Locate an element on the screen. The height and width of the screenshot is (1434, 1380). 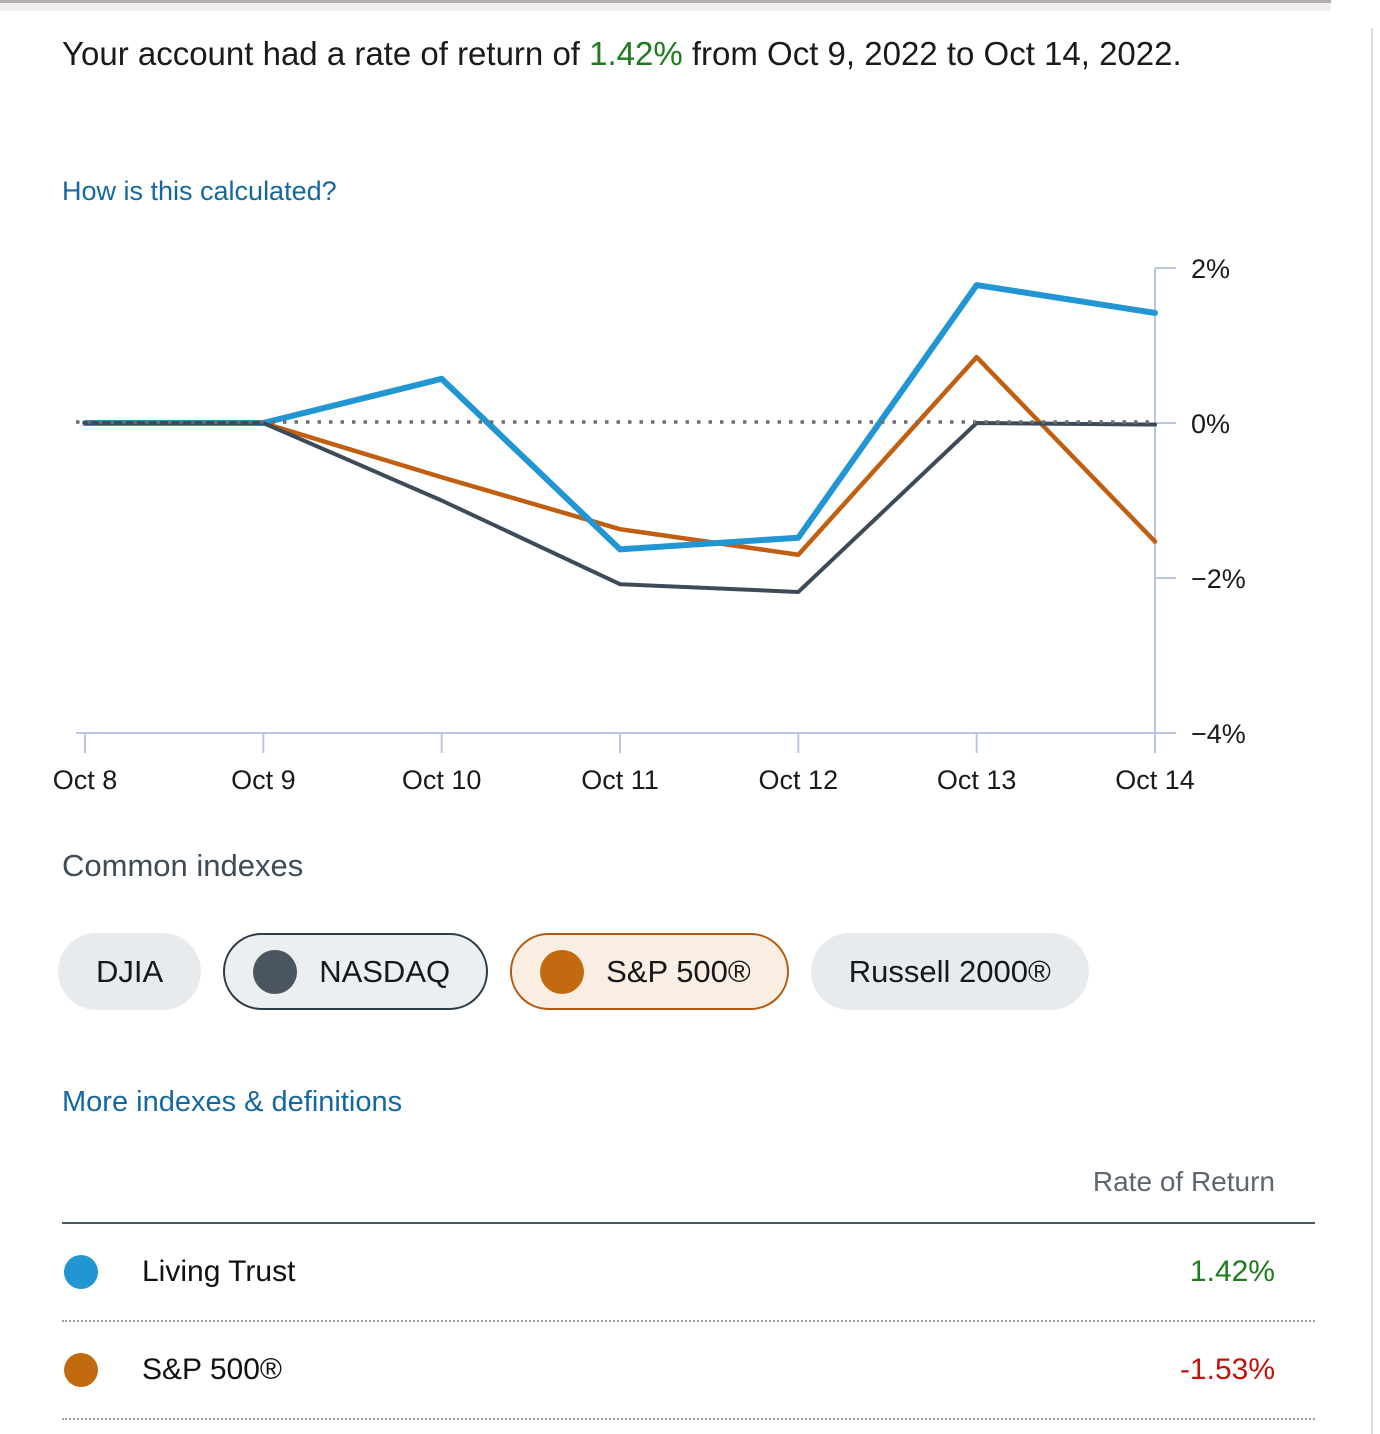
x-axis-label: Oct 8 is located at coordinates (85, 780).